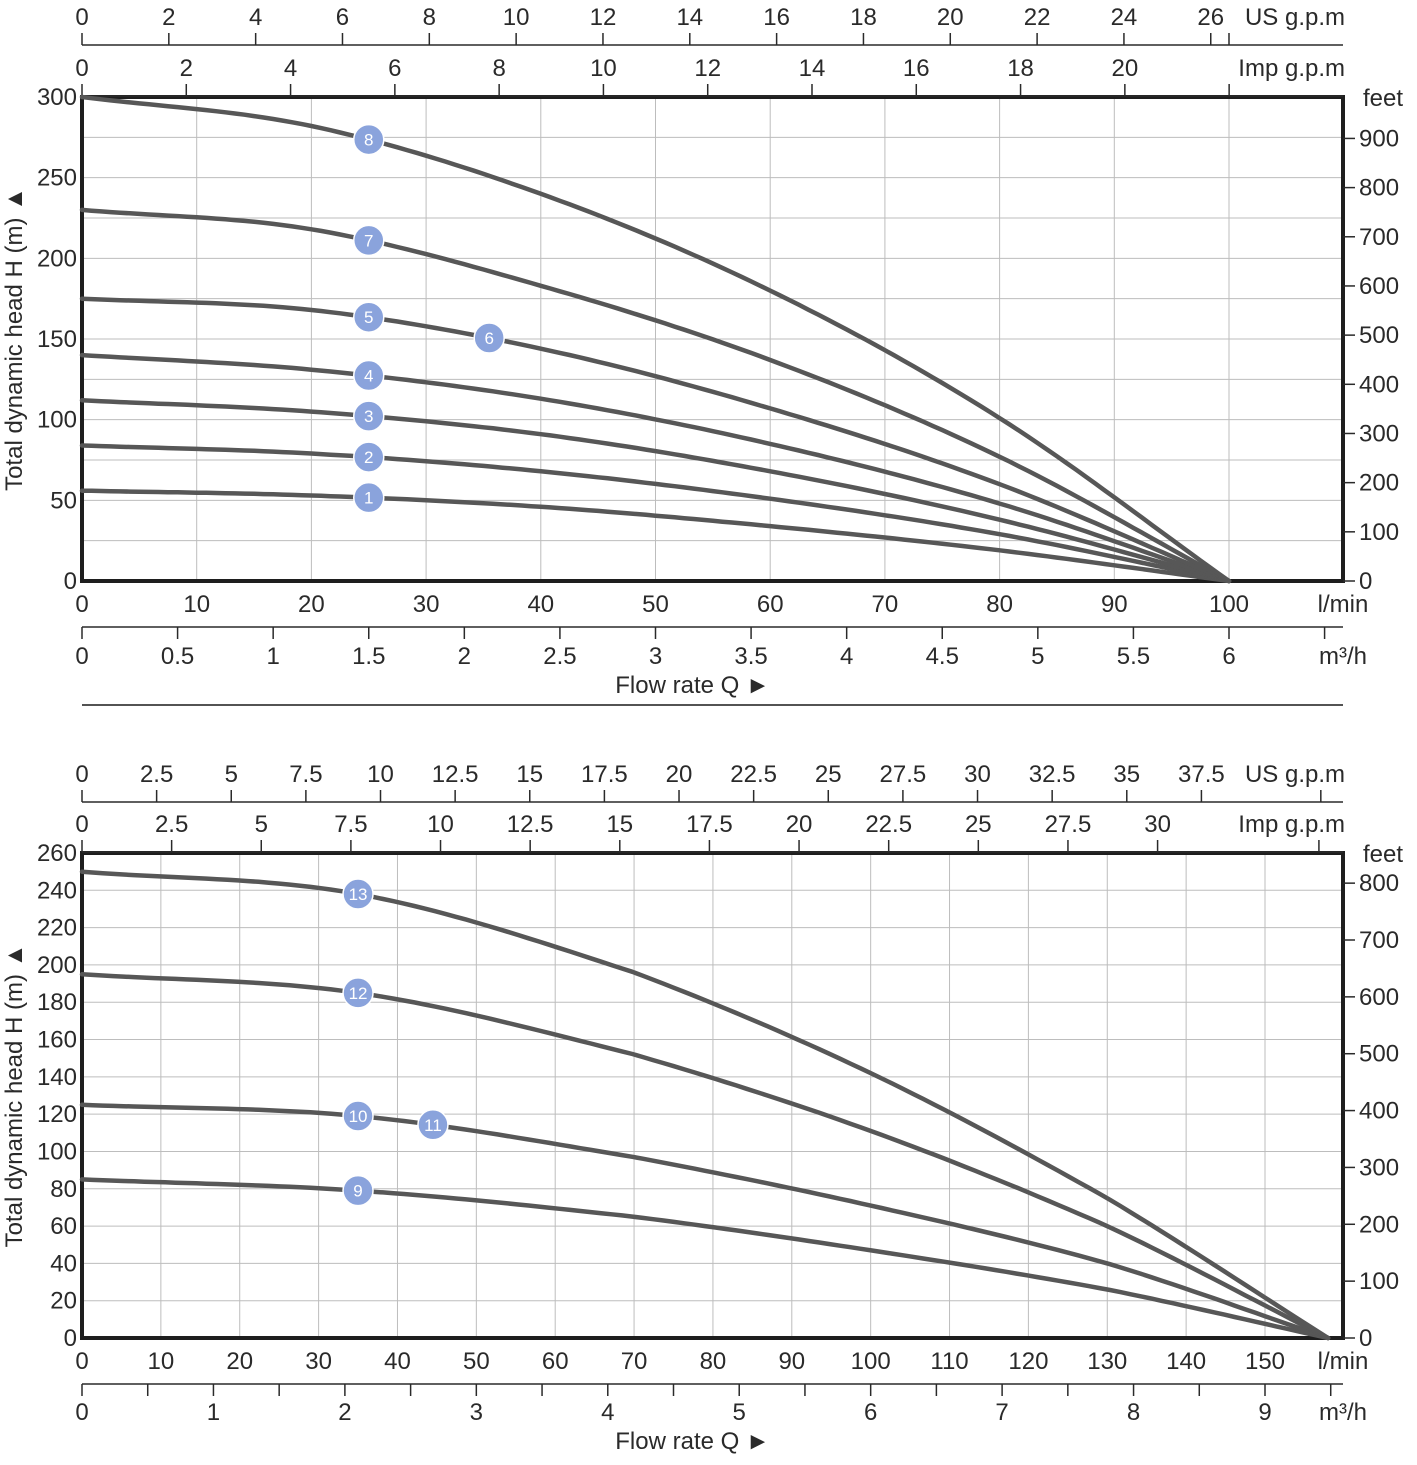 This screenshot has width=1417, height=1465. I want to click on curve-marker-3: 3, so click(369, 416).